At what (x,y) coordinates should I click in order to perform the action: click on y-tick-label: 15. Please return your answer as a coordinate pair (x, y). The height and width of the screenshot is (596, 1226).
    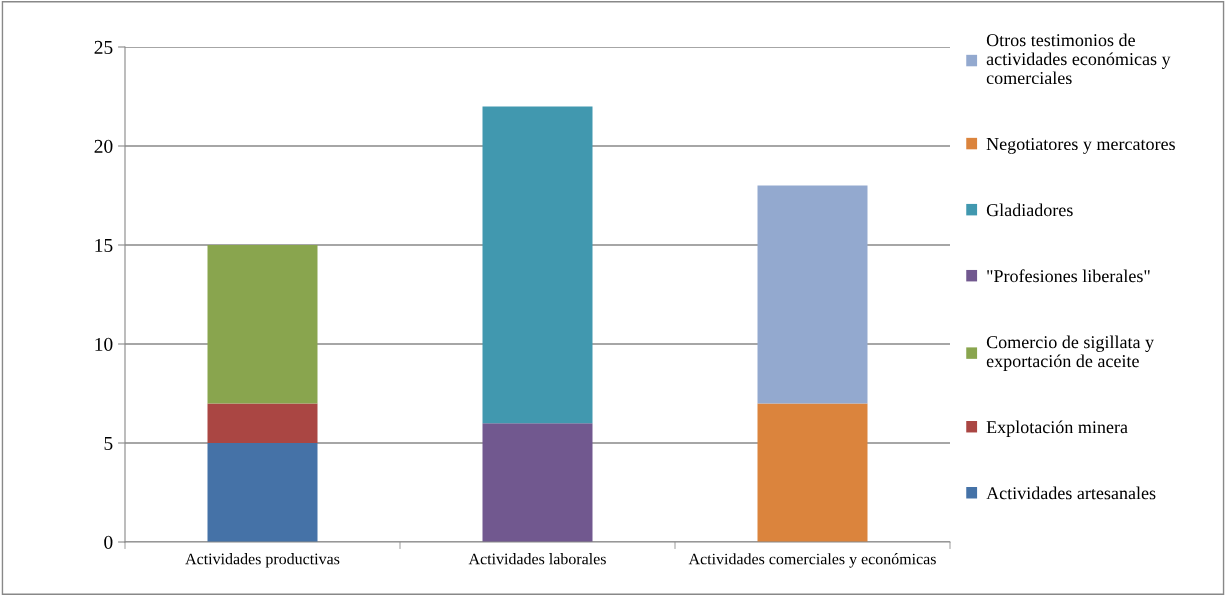
    Looking at the image, I should click on (104, 245).